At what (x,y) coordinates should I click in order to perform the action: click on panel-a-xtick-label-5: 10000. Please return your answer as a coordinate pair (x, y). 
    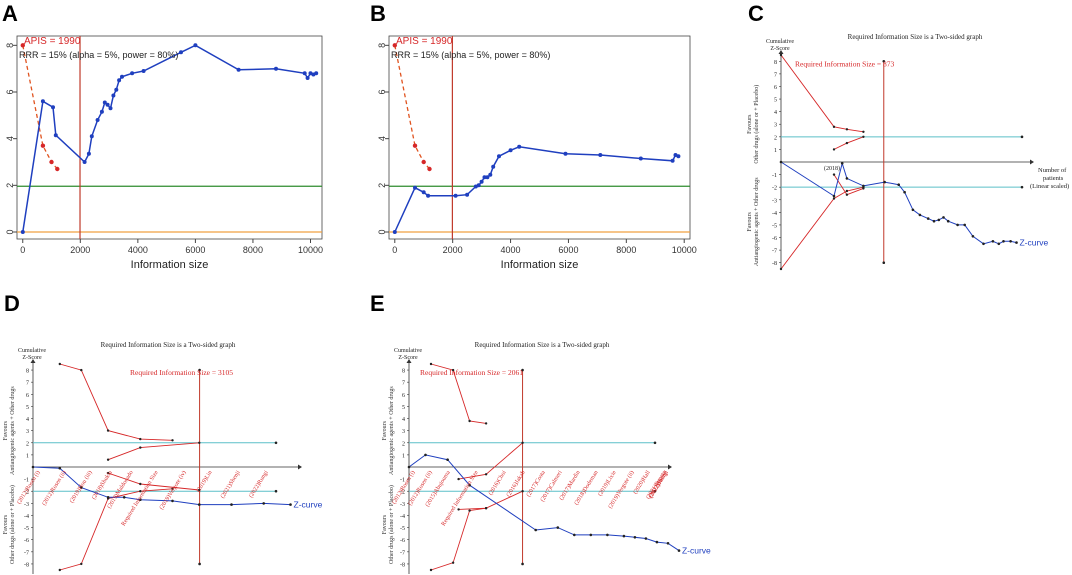
    Looking at the image, I should click on (310, 250).